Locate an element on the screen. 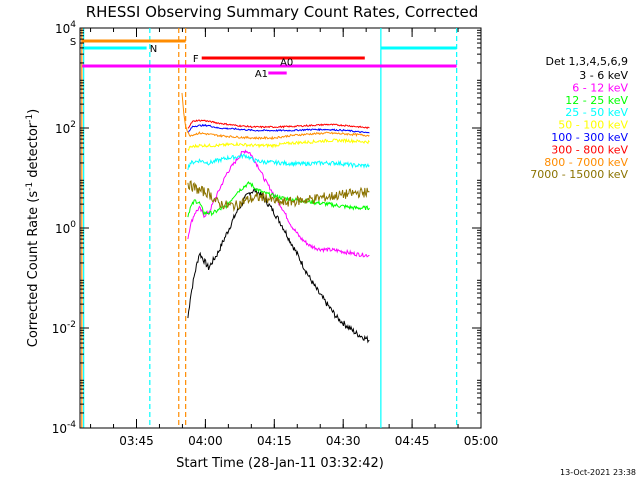 The image size is (640, 480). y-tick-label: 10⁻² is located at coordinates (64, 328).